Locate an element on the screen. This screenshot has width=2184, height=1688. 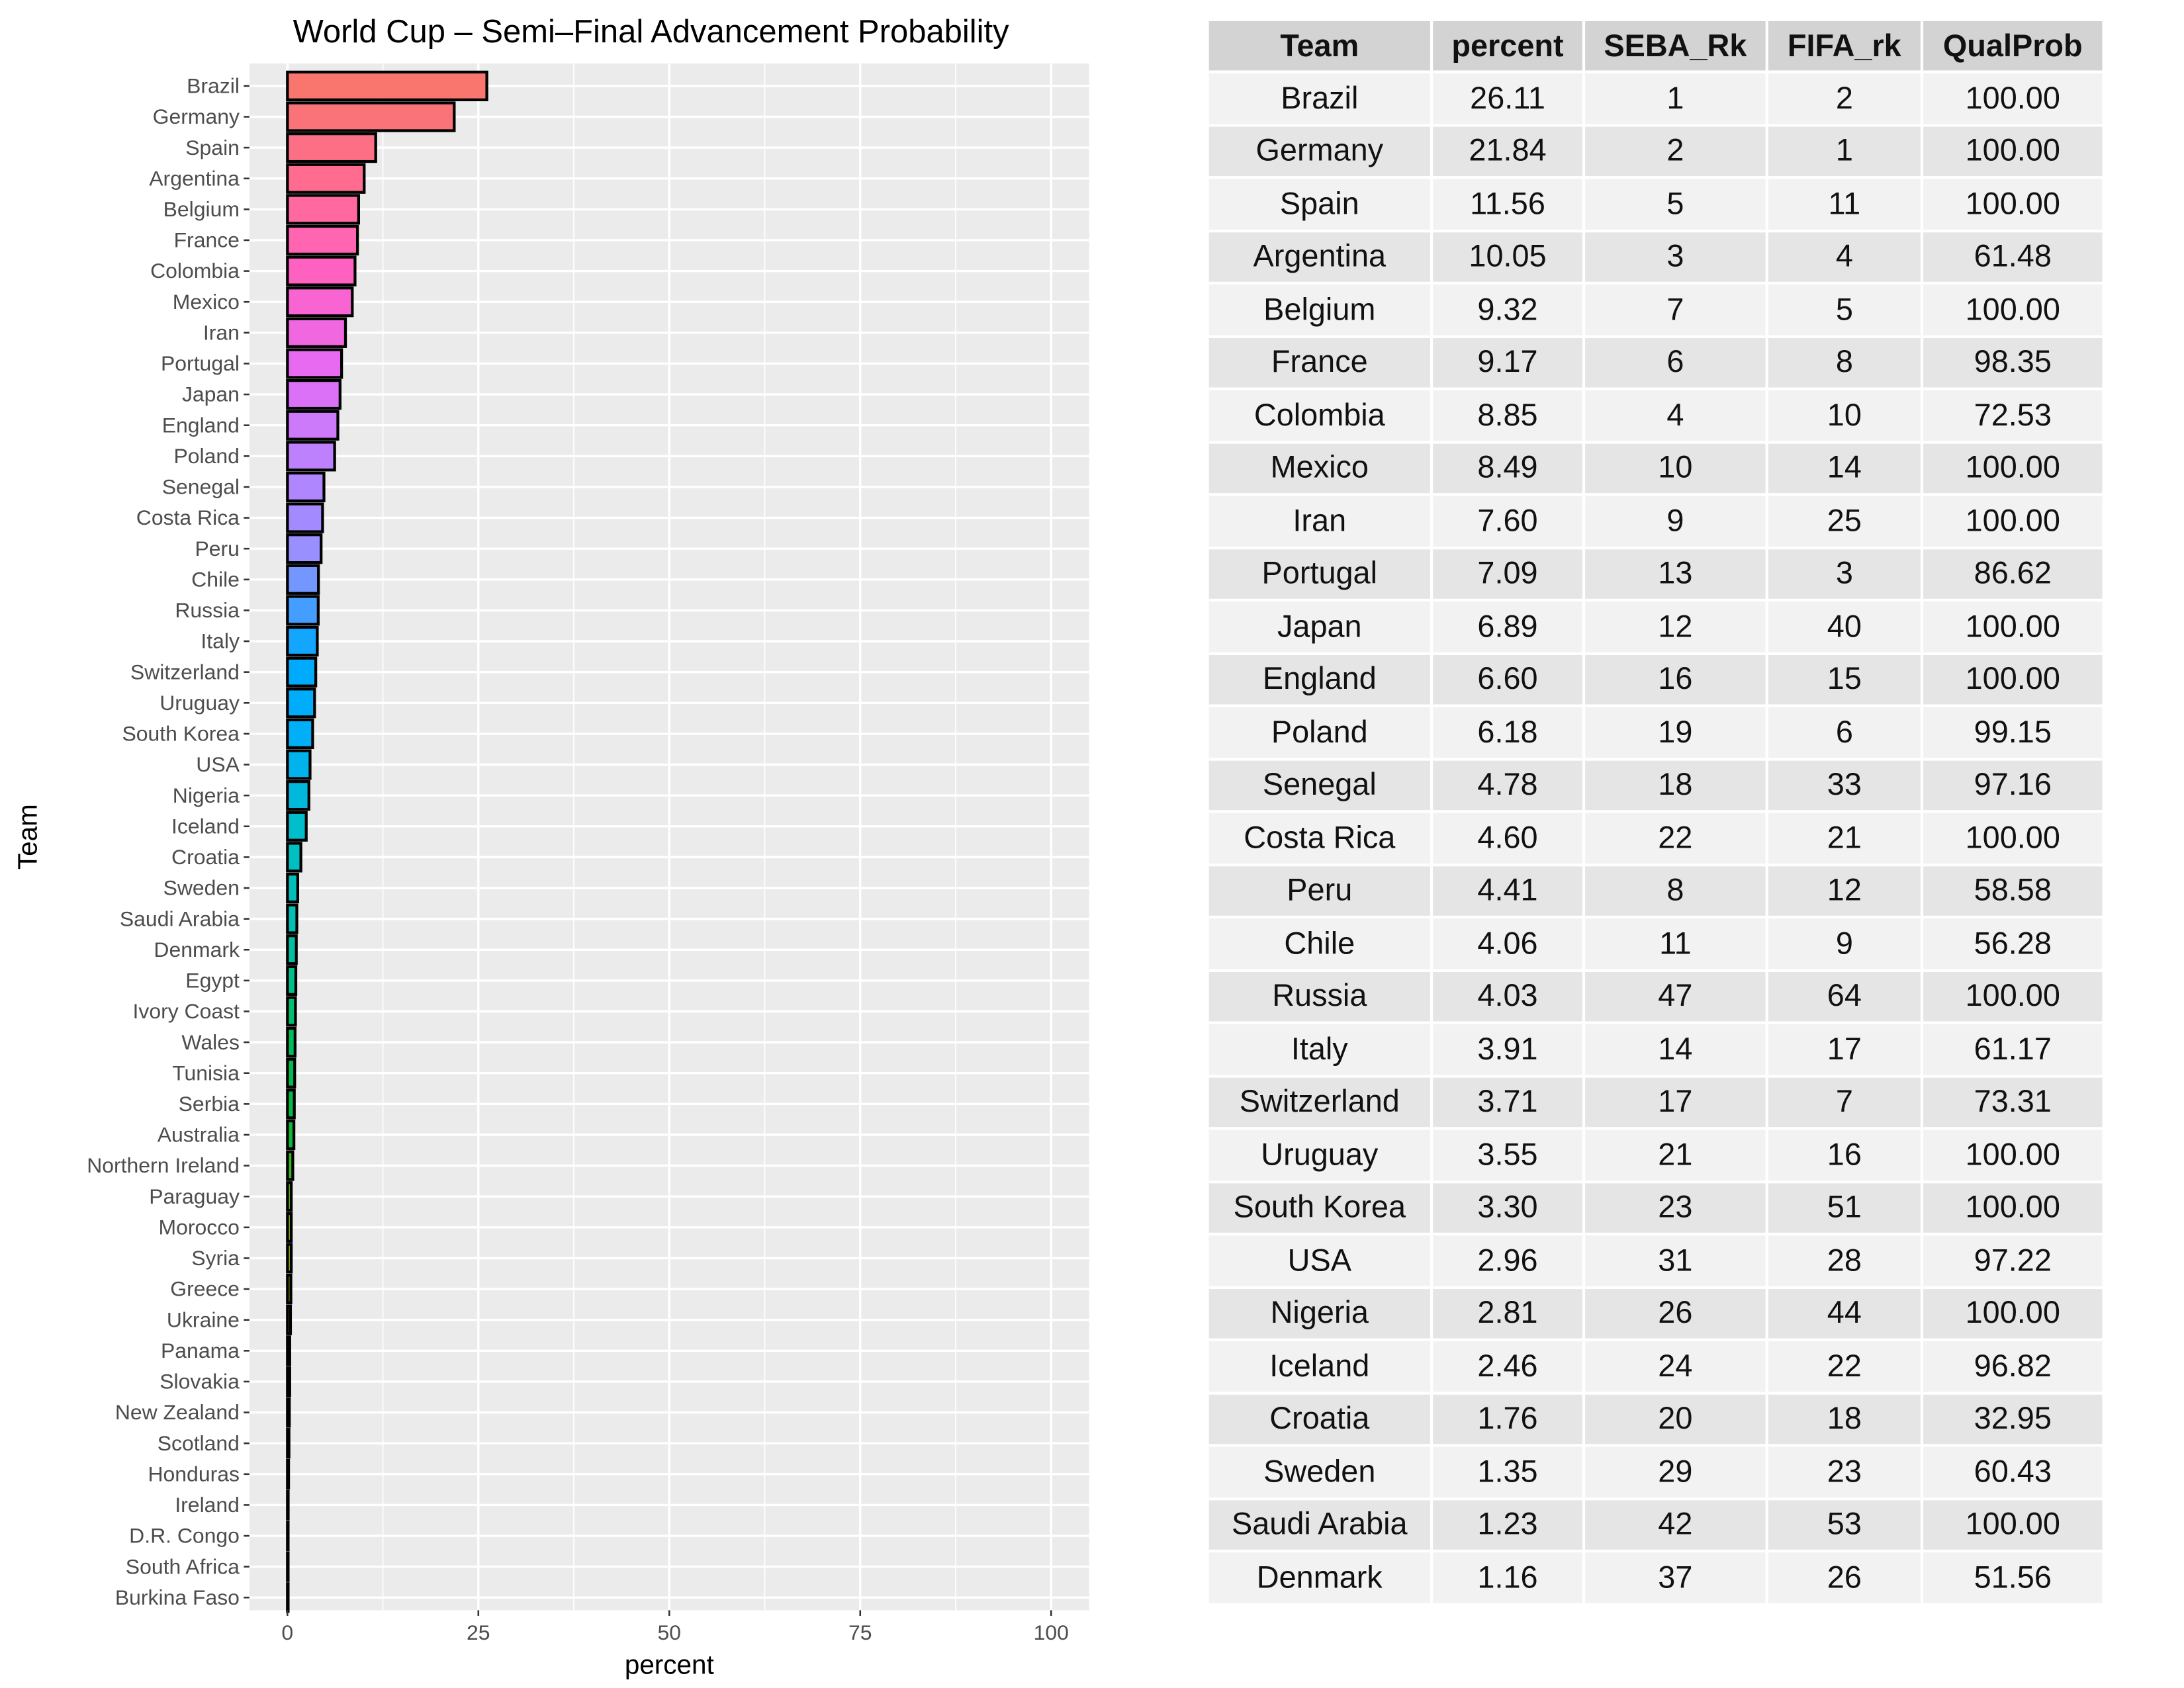
table-cell-team: Senegal is located at coordinates (1319, 785).